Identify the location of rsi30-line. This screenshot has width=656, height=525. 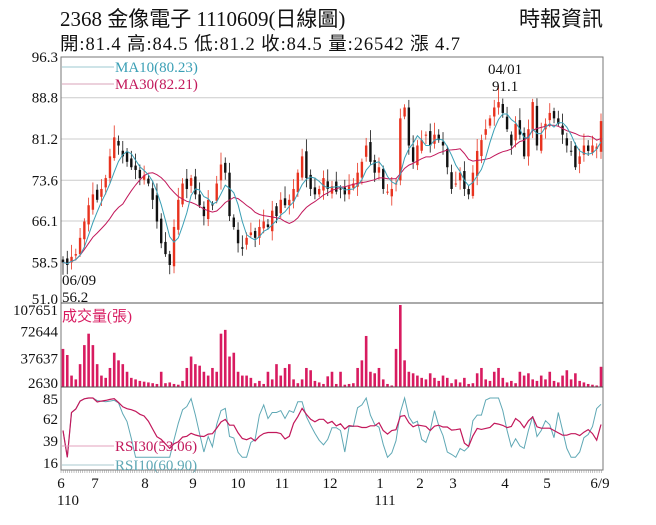
(332, 427).